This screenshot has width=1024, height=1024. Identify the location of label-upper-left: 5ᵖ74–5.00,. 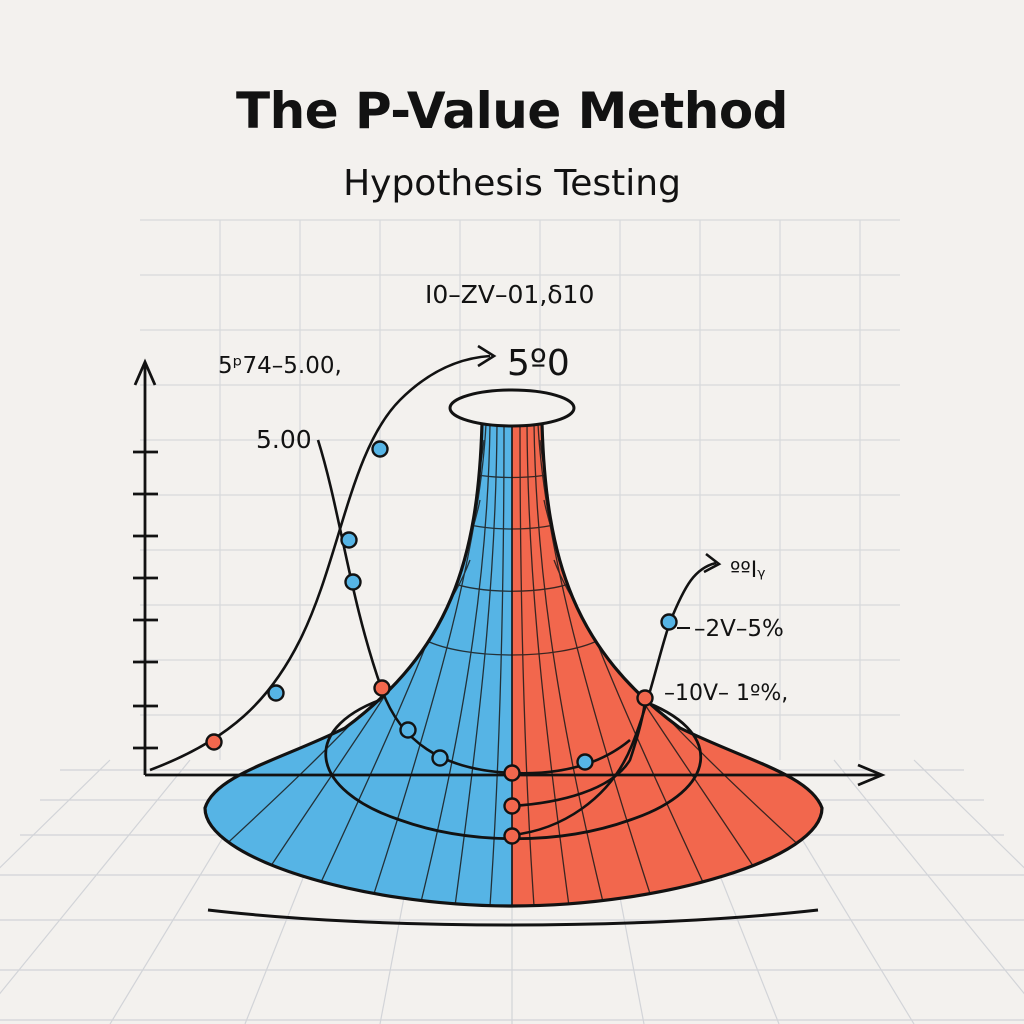
(280, 366).